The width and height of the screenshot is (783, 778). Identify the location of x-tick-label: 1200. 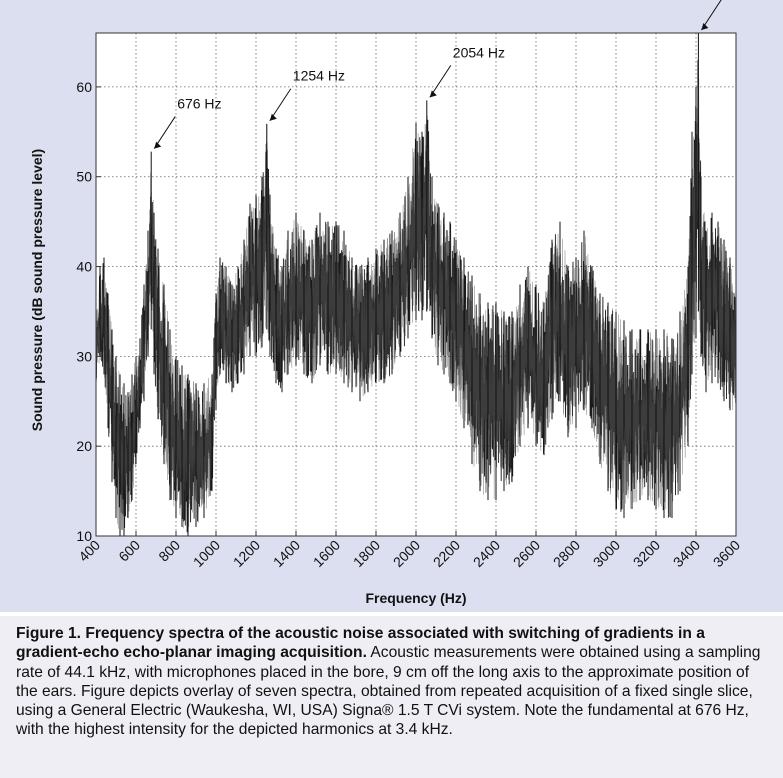
(246, 553).